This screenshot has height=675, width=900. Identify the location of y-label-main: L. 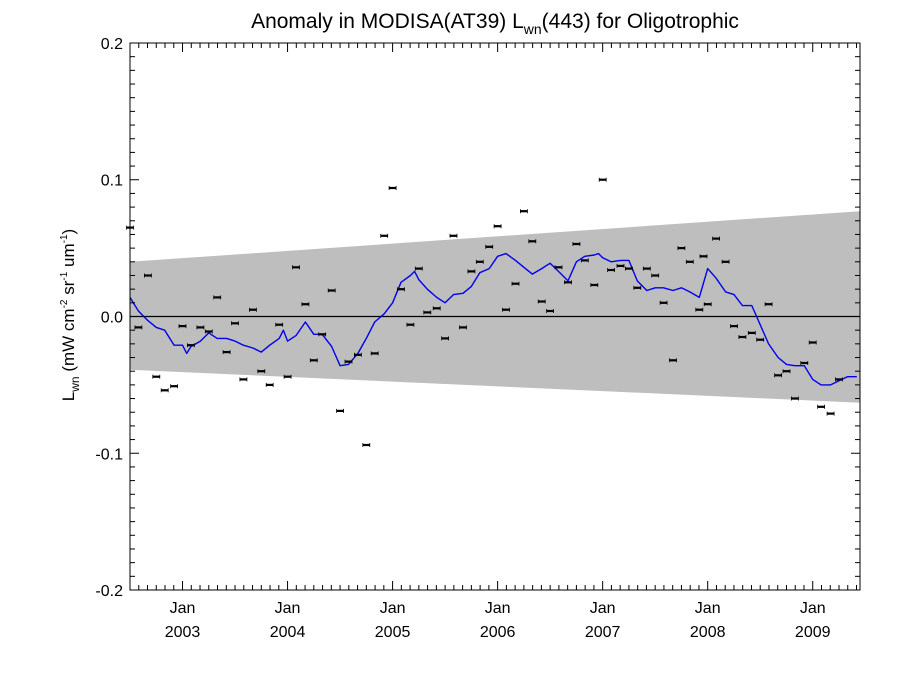
(68, 396).